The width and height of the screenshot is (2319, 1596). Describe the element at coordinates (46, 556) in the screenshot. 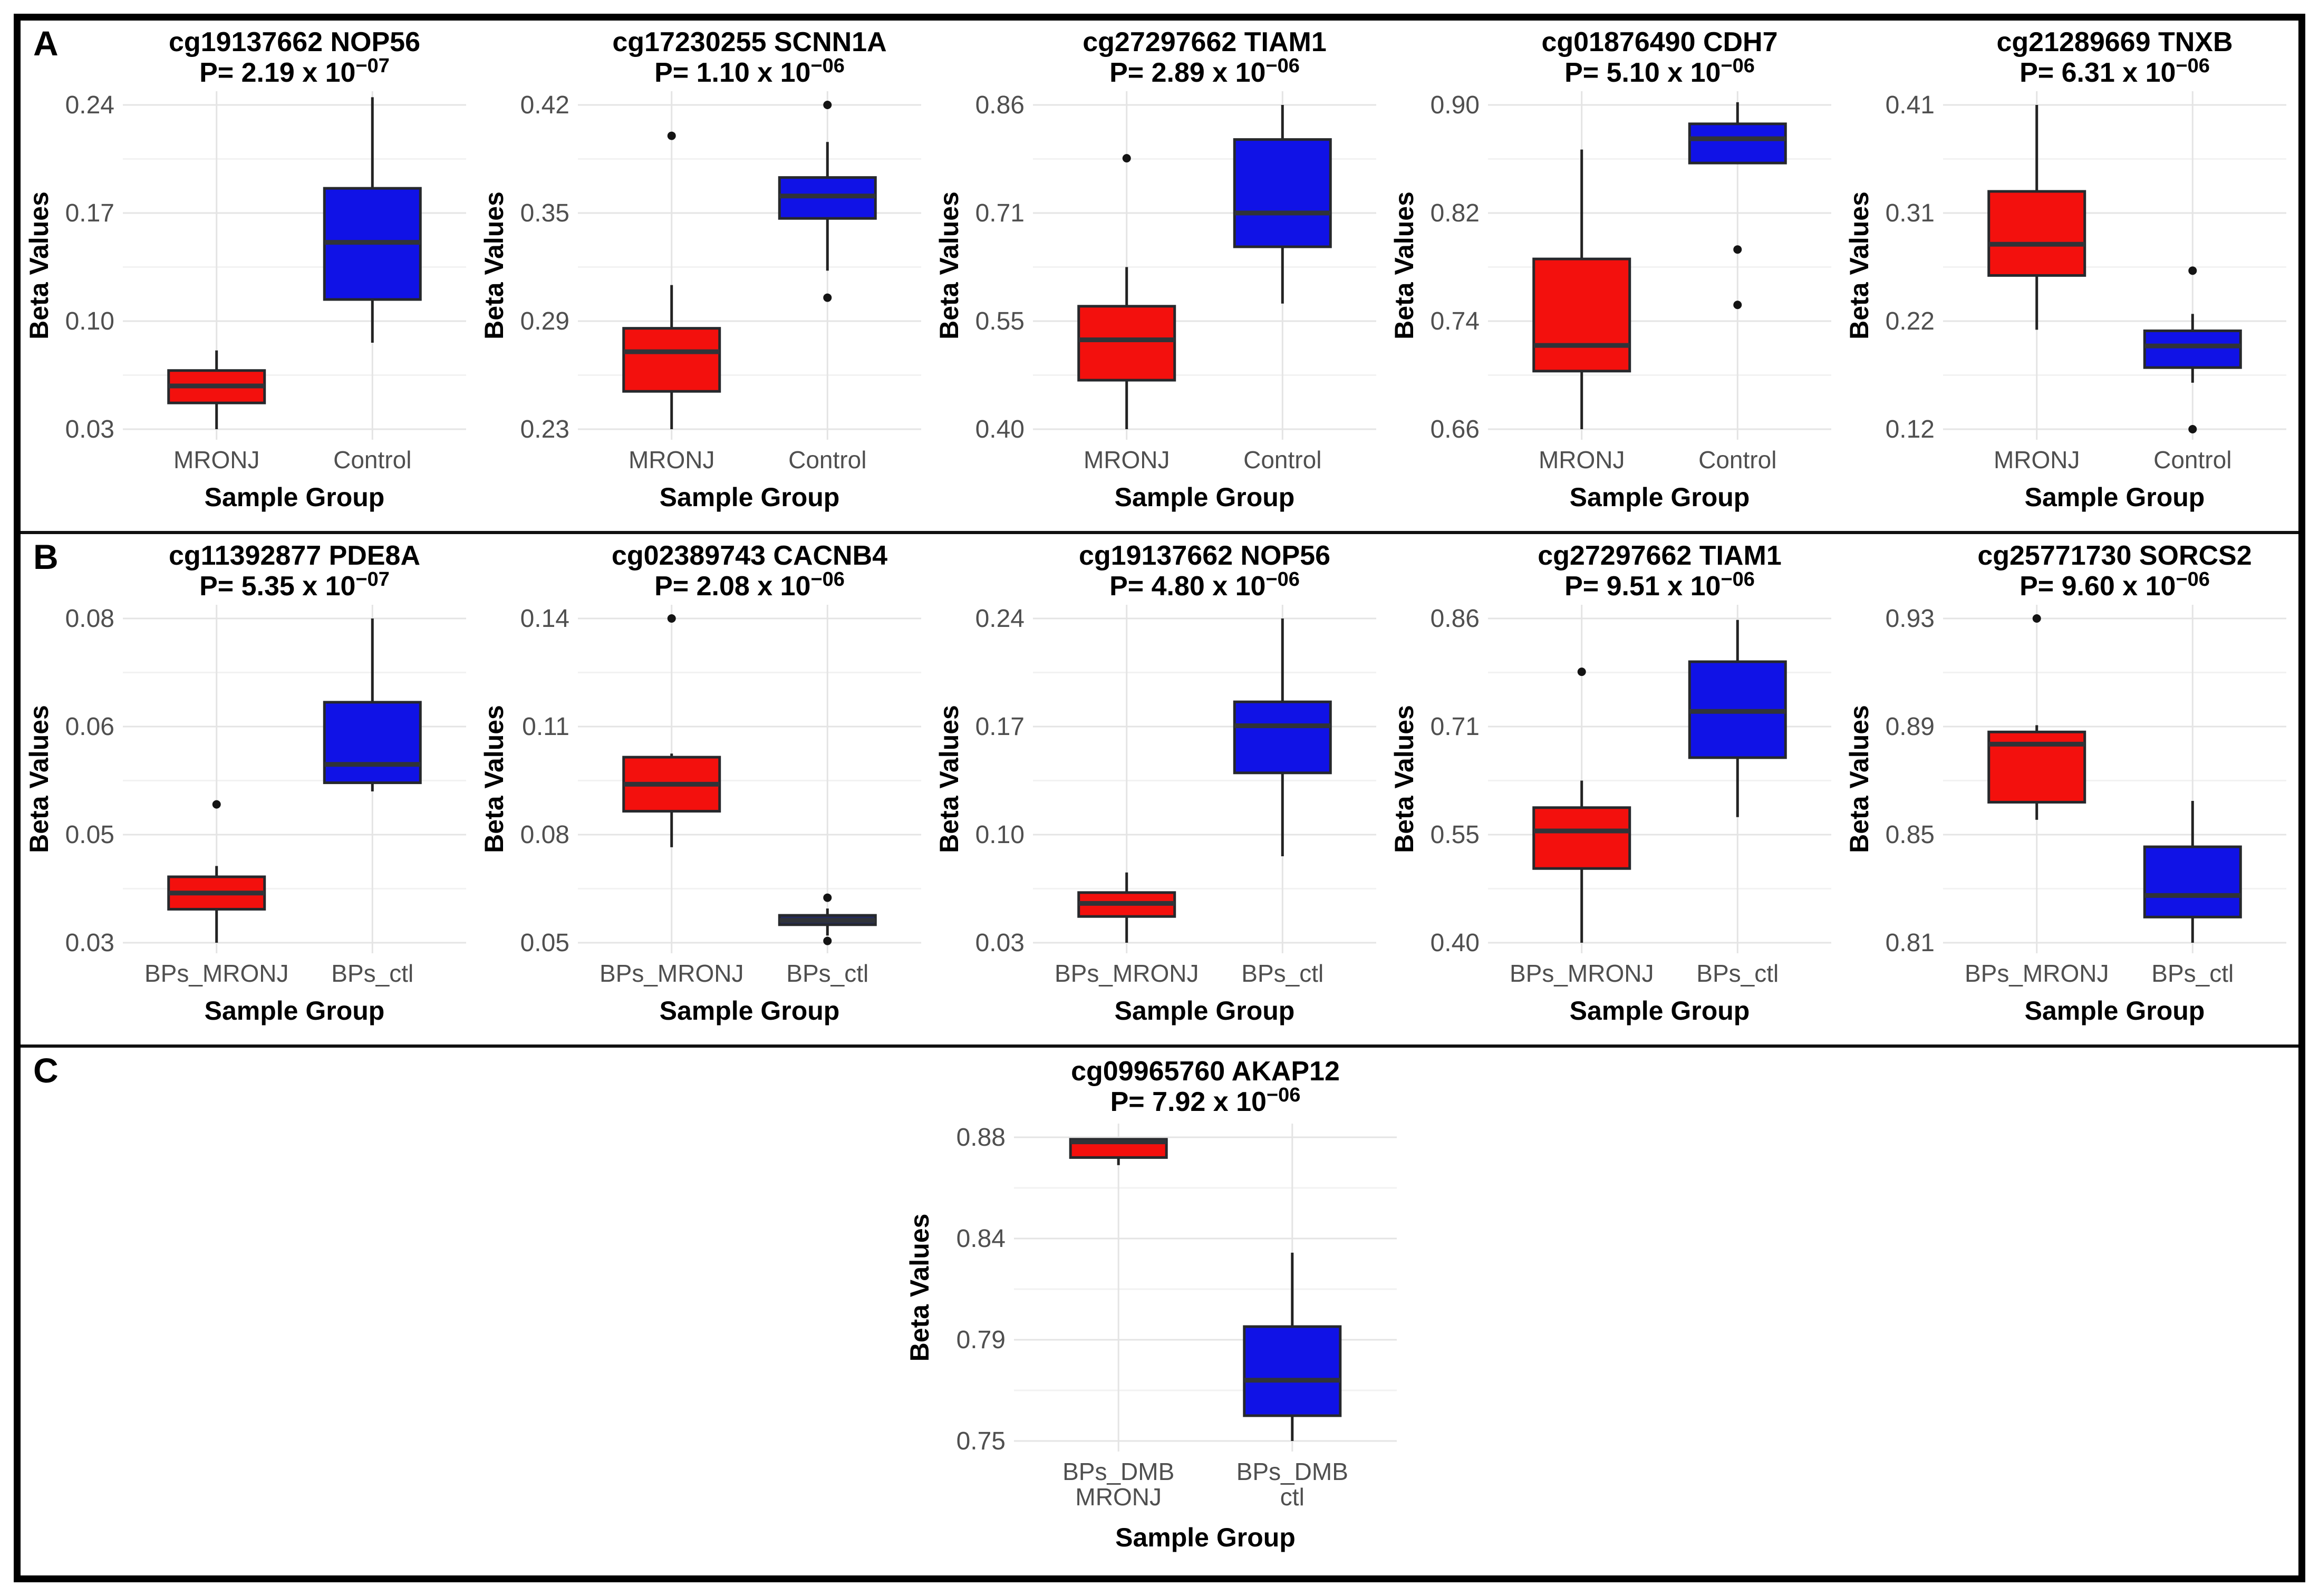

I see `panel-label-b: B` at that location.